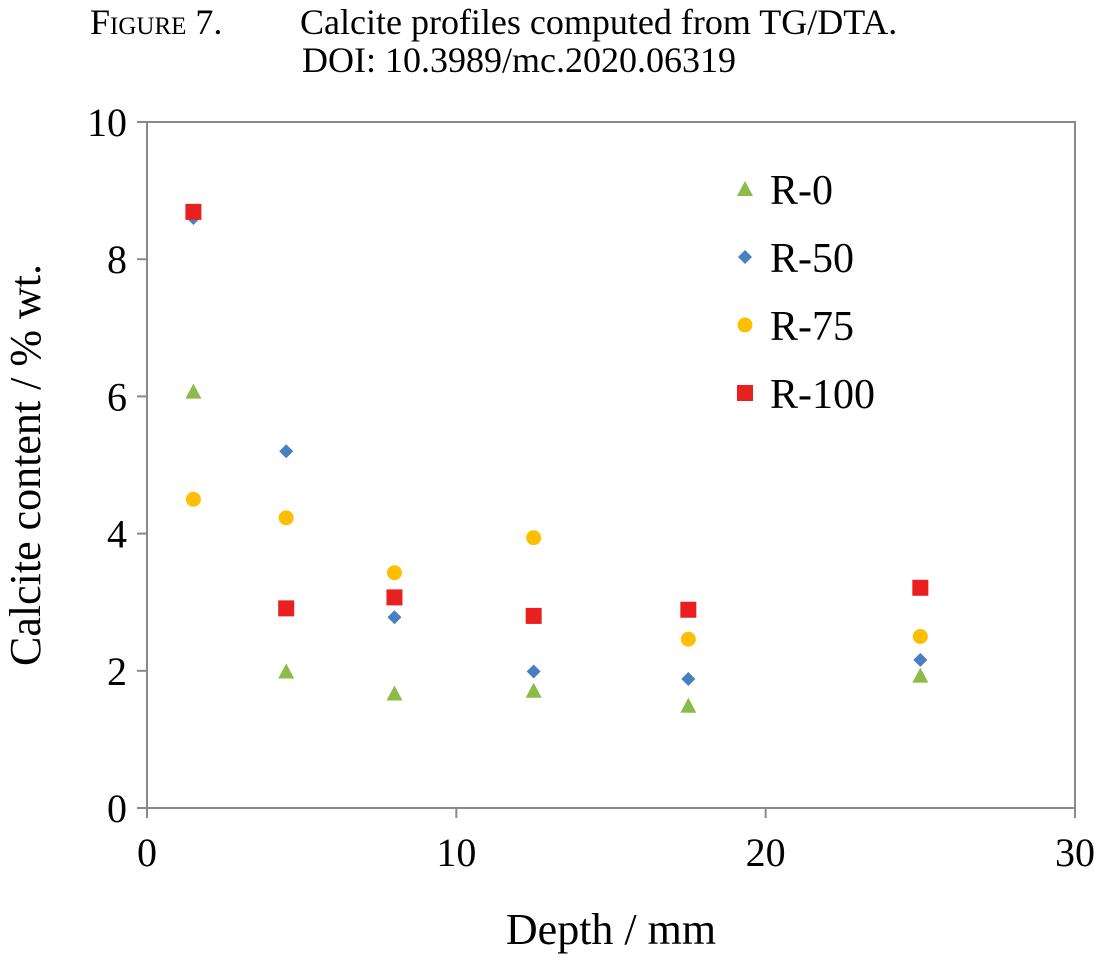 This screenshot has width=1114, height=962. What do you see at coordinates (117, 259) in the screenshot?
I see `y-tick-label: 8` at bounding box center [117, 259].